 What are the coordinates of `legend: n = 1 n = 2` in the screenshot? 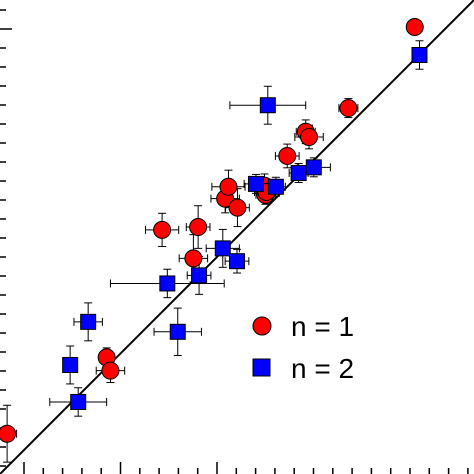 It's located at (303, 347).